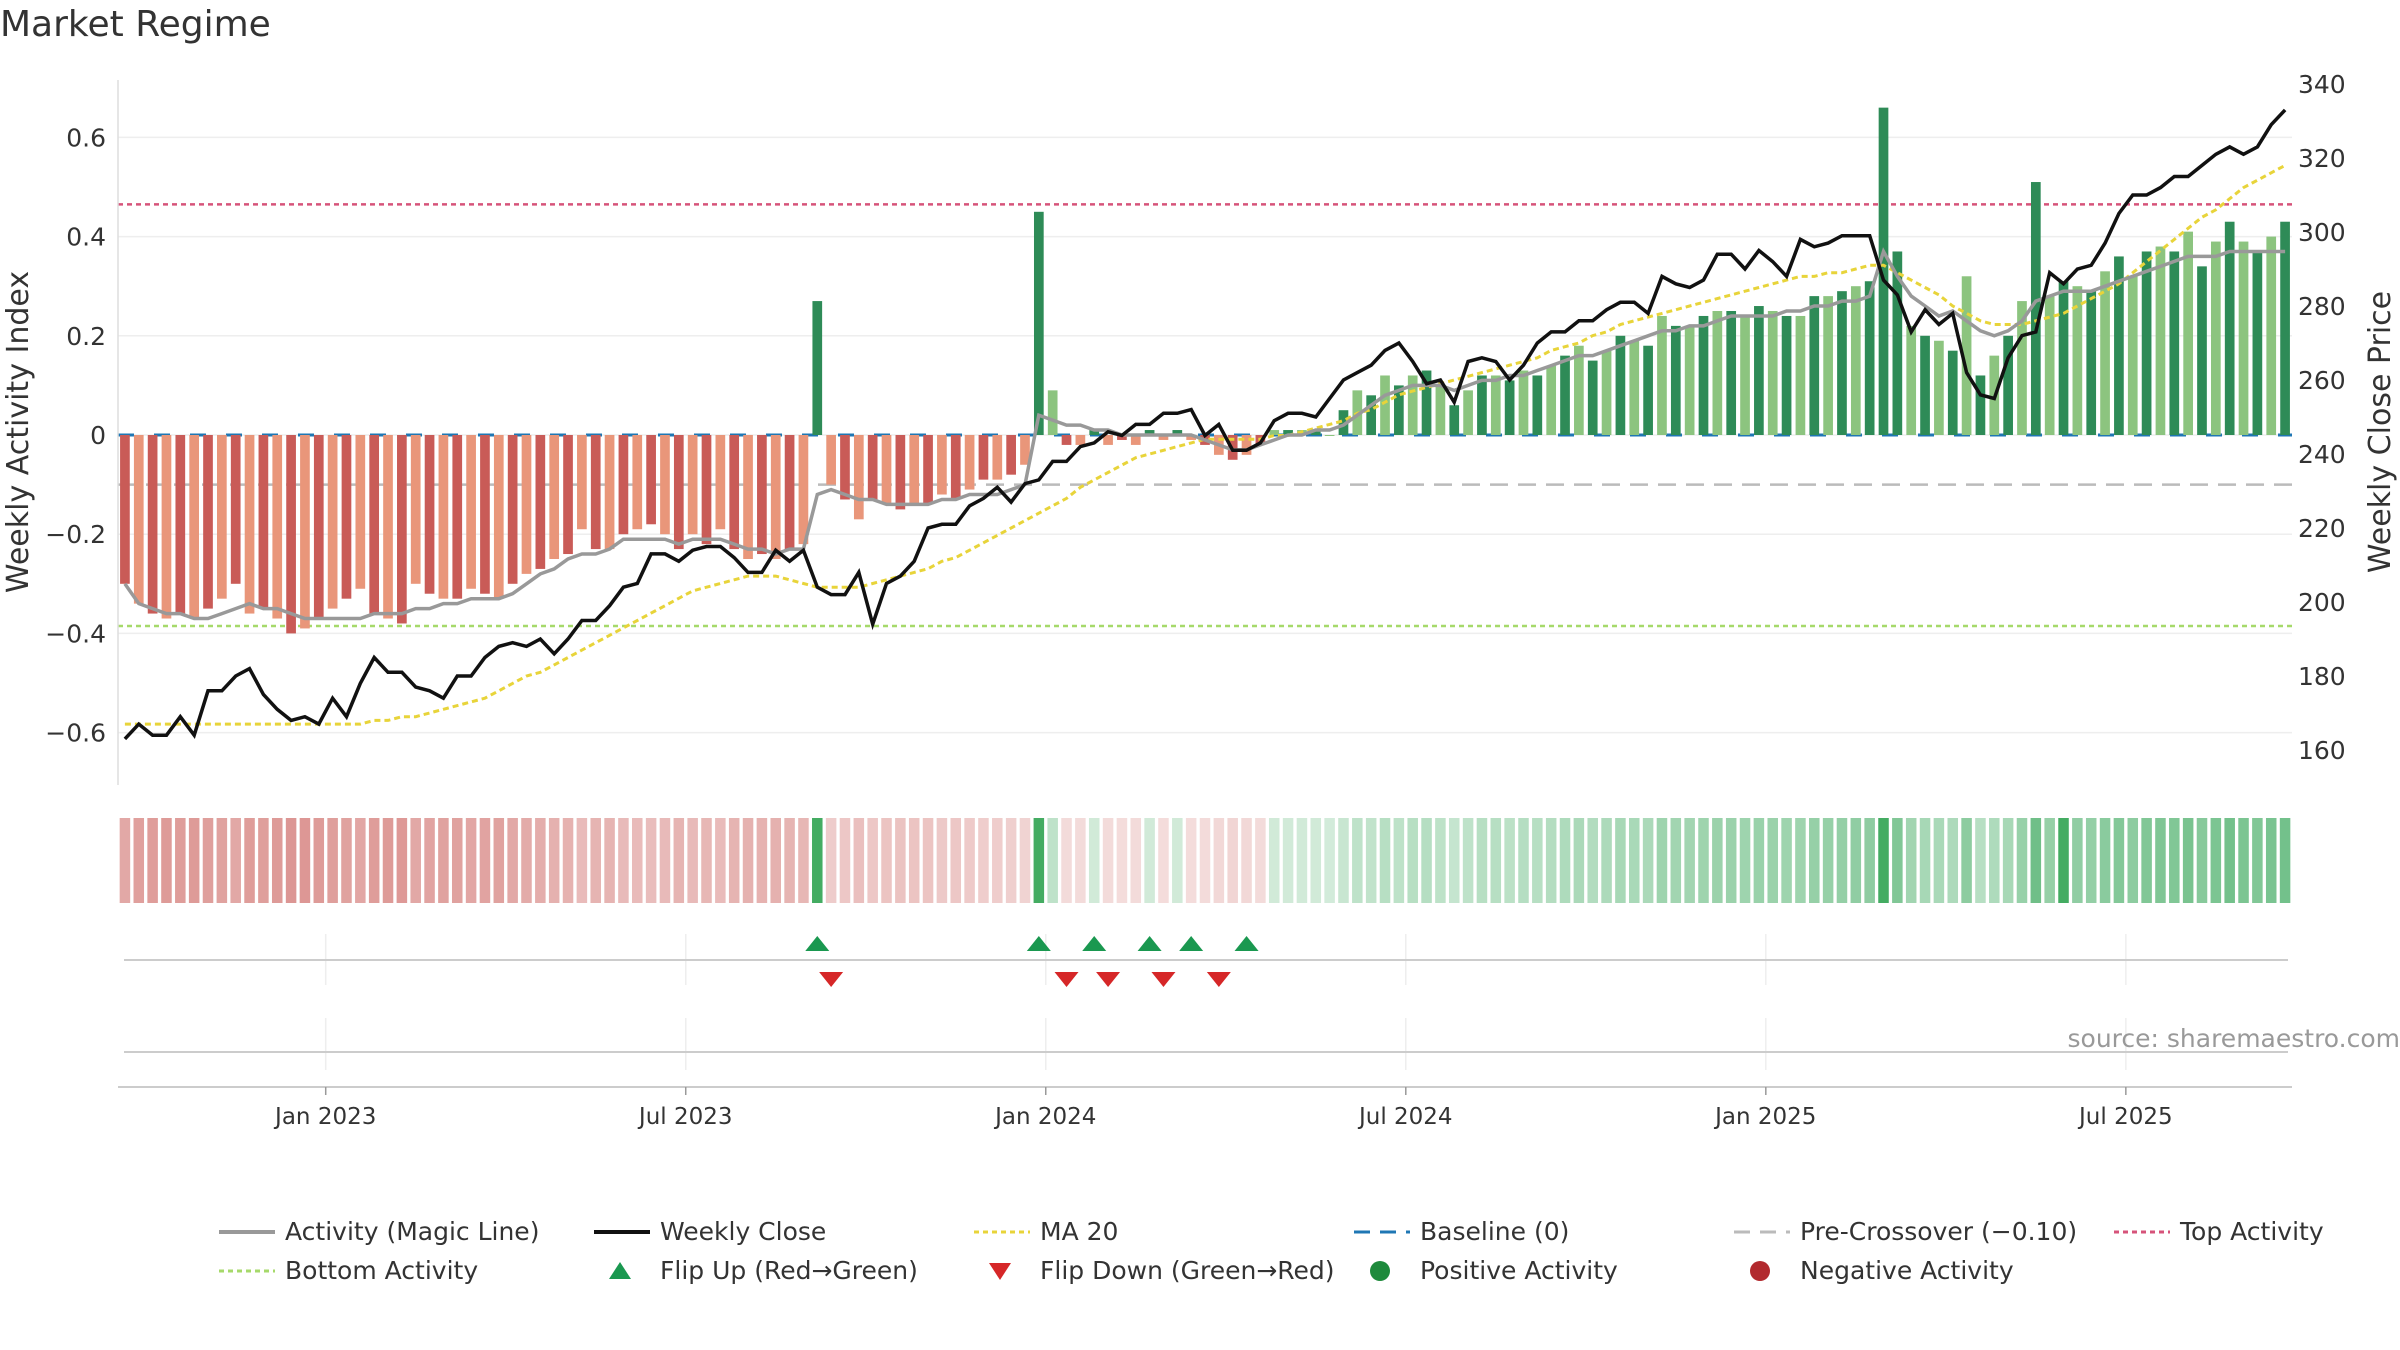 The height and width of the screenshot is (1350, 2400). Describe the element at coordinates (1046, 1231) in the screenshot. I see `legend-item-ma20: MA 20` at that location.